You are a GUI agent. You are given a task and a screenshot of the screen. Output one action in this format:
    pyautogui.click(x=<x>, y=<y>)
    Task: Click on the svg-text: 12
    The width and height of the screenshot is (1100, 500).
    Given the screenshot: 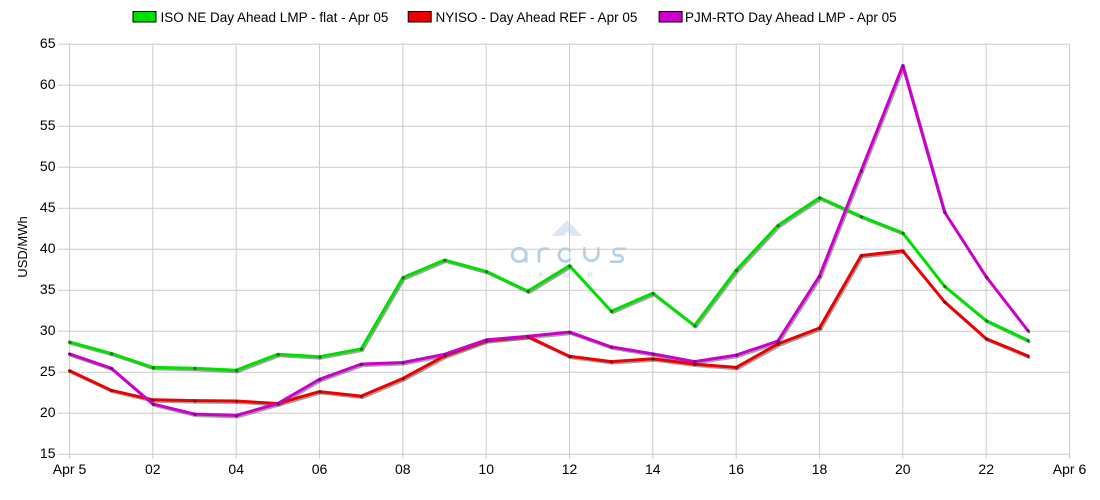 What is the action you would take?
    pyautogui.click(x=570, y=469)
    